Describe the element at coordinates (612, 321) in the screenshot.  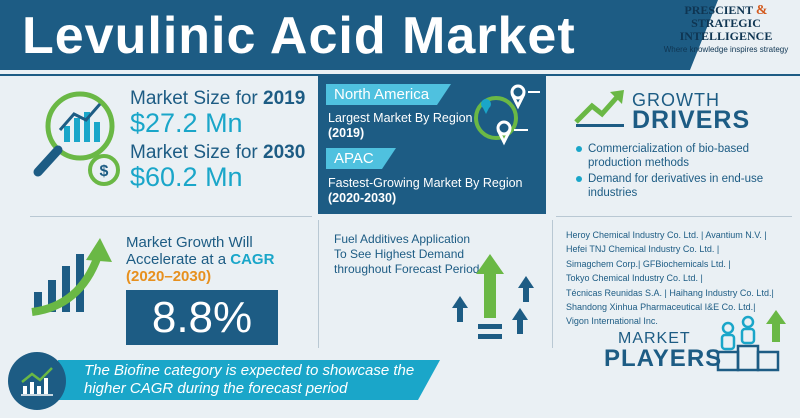
I see `player-line: Vigon International Inc.` at that location.